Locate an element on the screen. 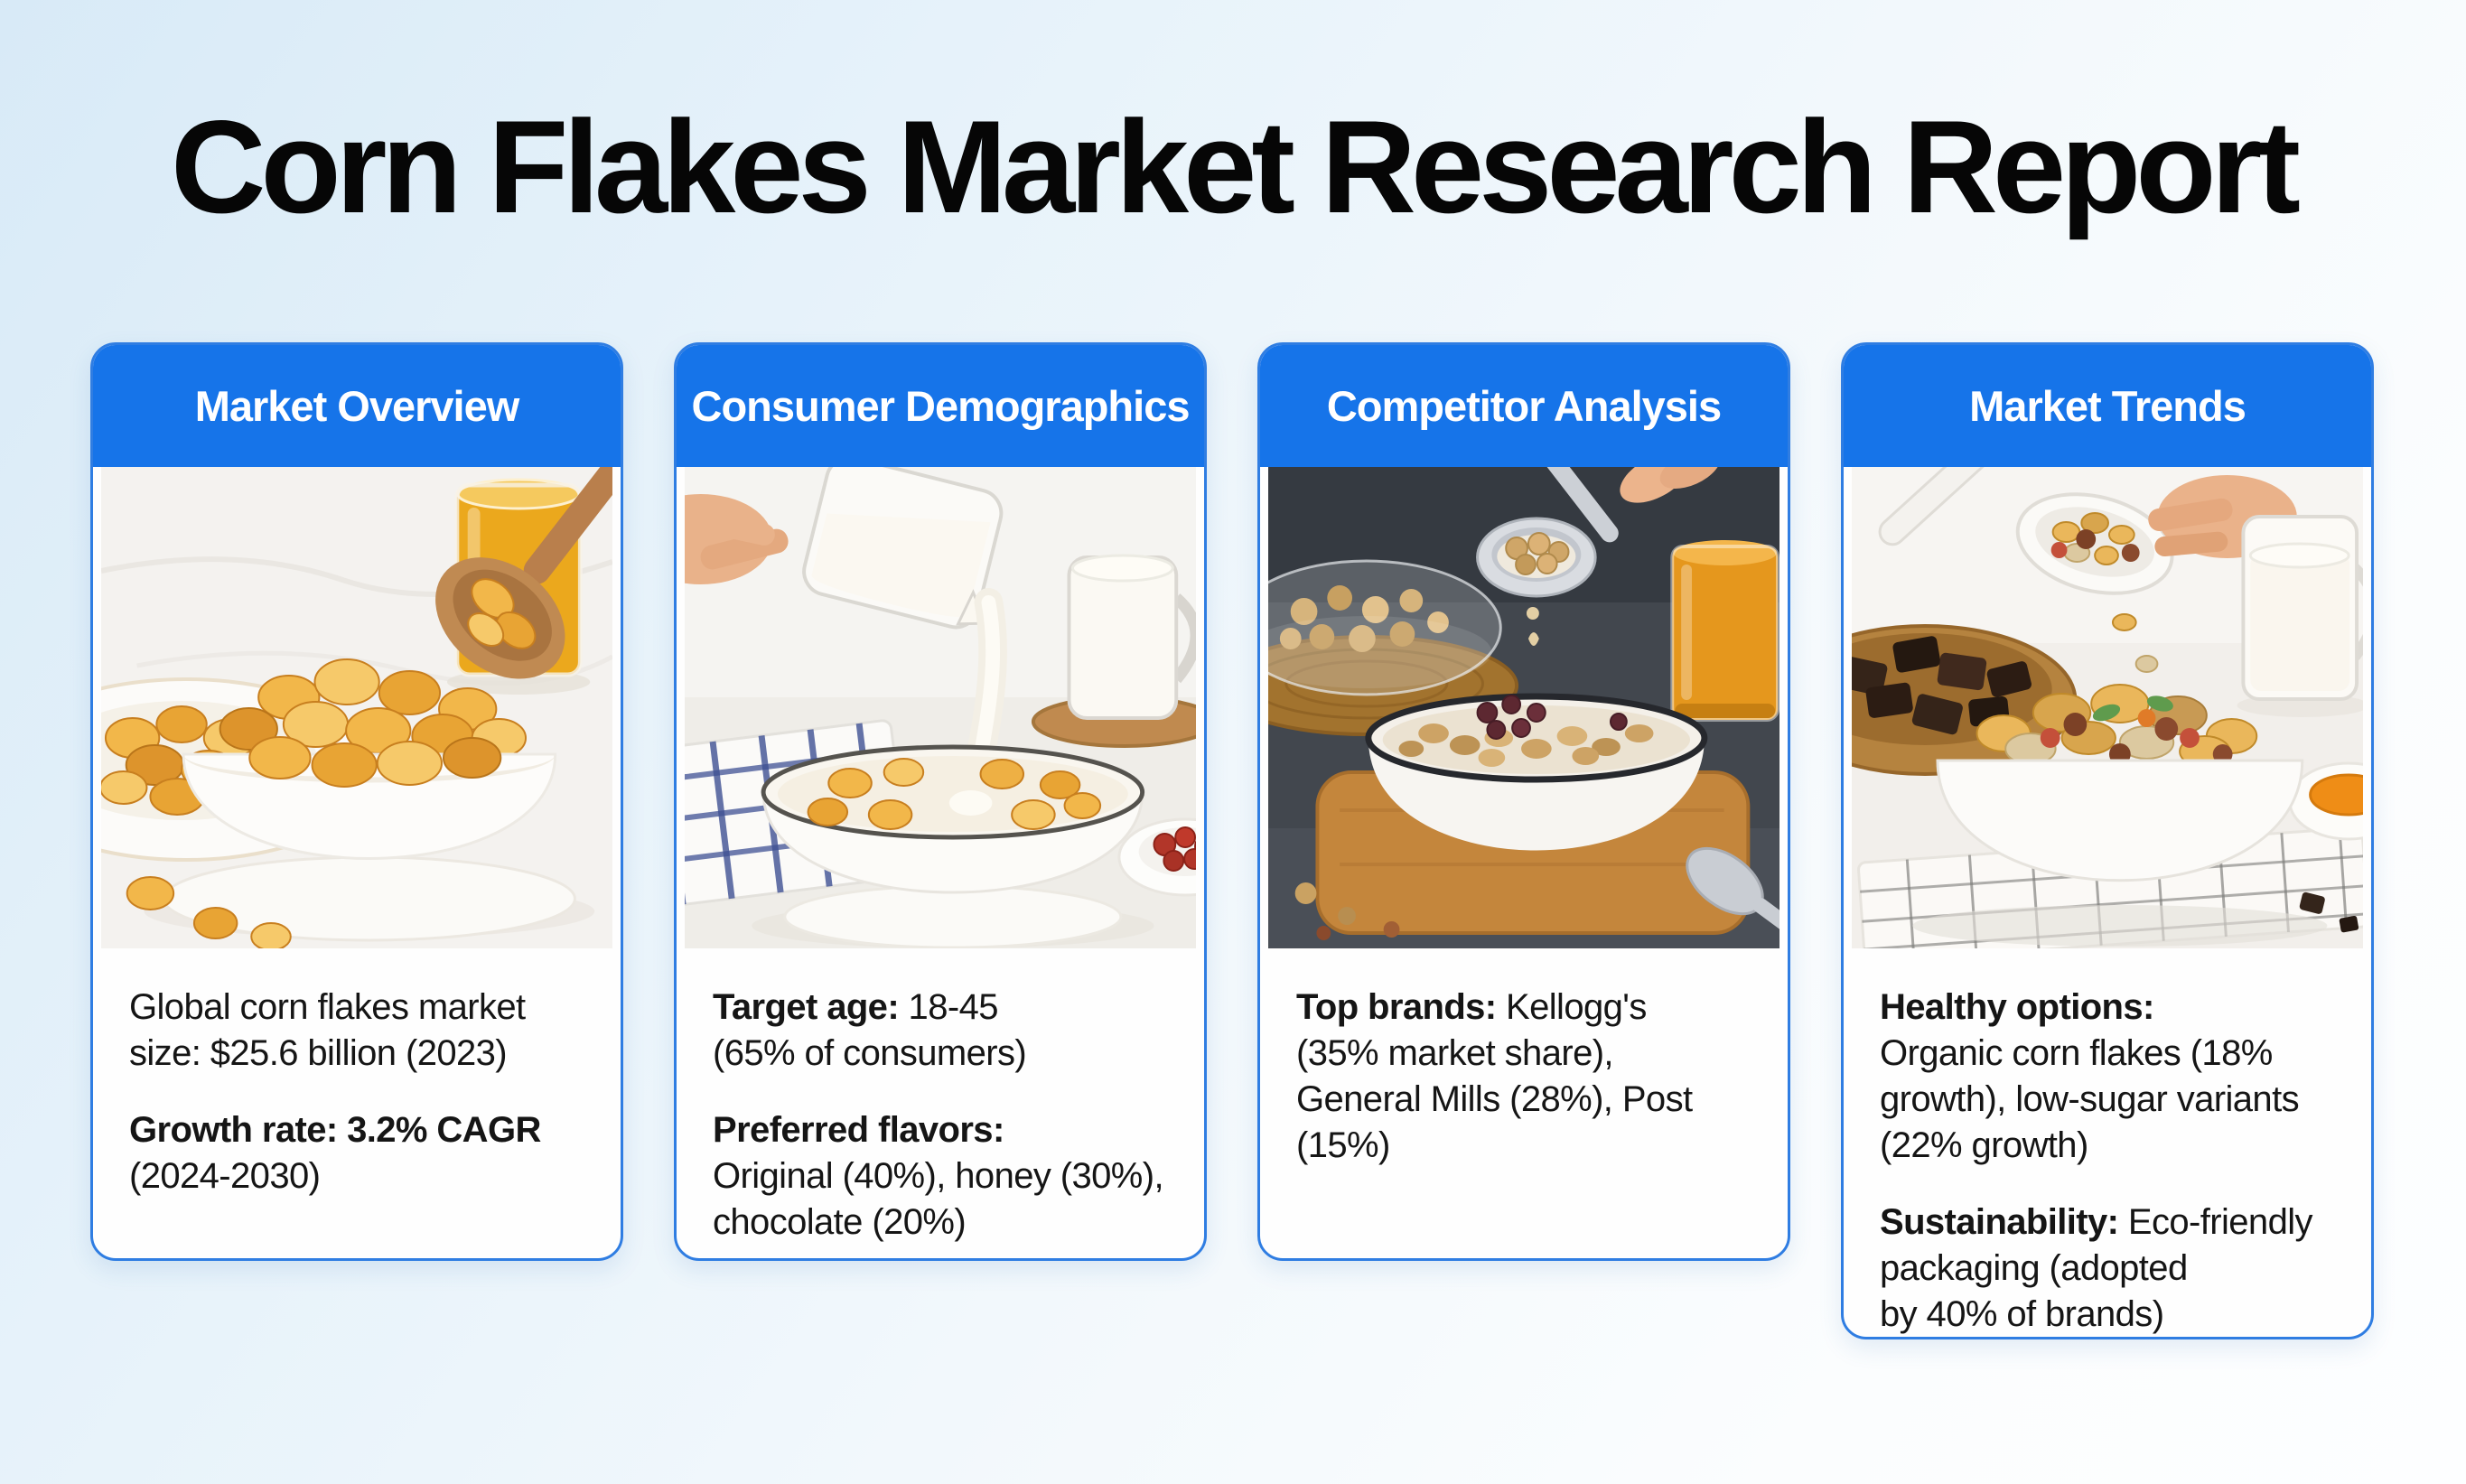 The height and width of the screenshot is (1484, 2466). berry-dish is located at coordinates (1156, 857).